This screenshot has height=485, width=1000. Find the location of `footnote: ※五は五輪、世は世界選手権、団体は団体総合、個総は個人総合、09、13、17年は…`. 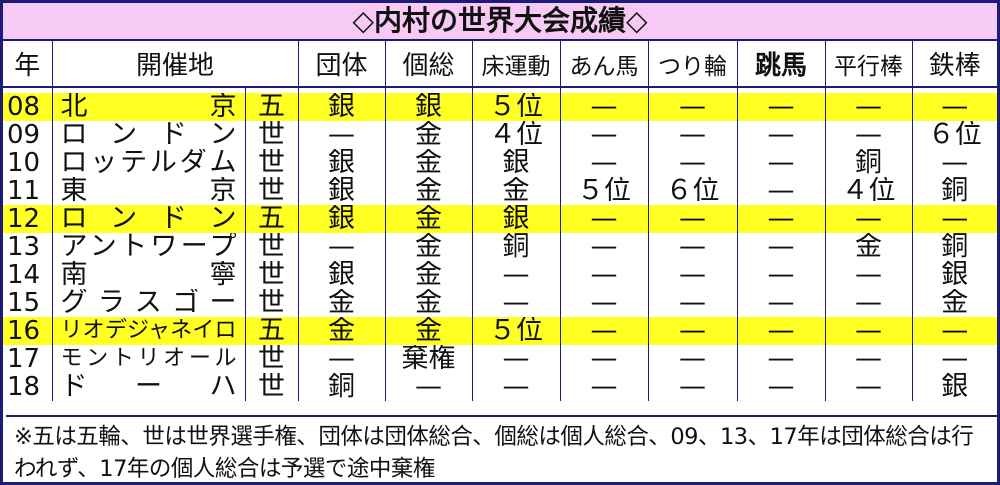

footnote: ※五は五輪、世は世界選手権、団体は団体総合、個総は個人総合、09、13、17年は… is located at coordinates (503, 450).